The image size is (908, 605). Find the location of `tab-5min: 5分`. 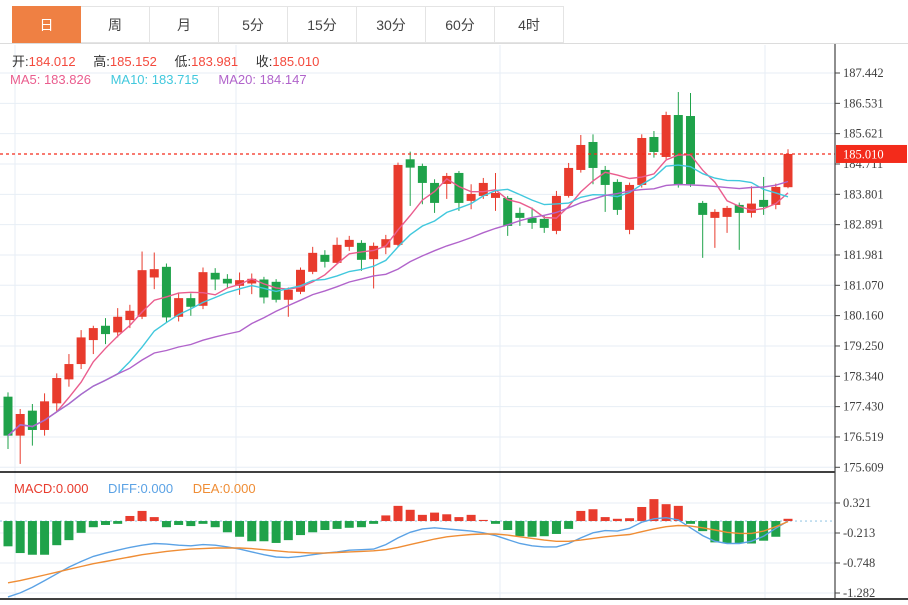

tab-5min: 5分 is located at coordinates (253, 24).